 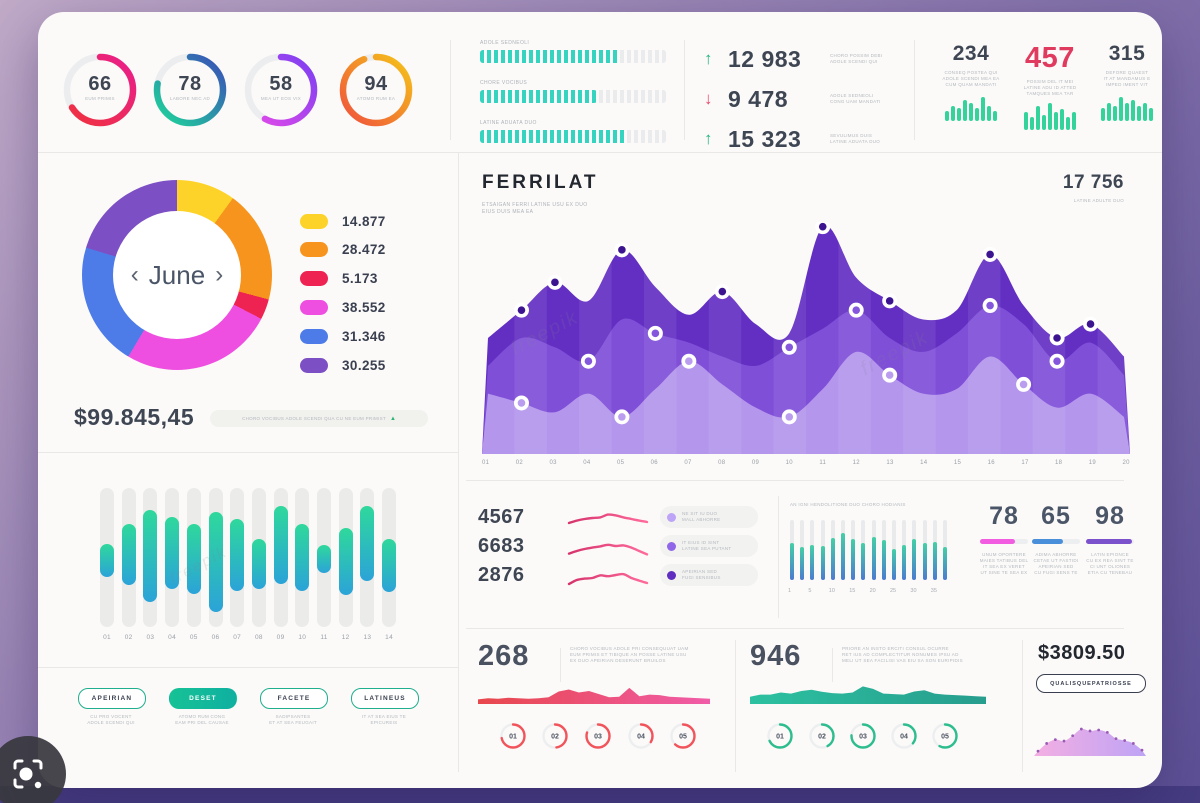 I want to click on sparkline, so click(x=608, y=521).